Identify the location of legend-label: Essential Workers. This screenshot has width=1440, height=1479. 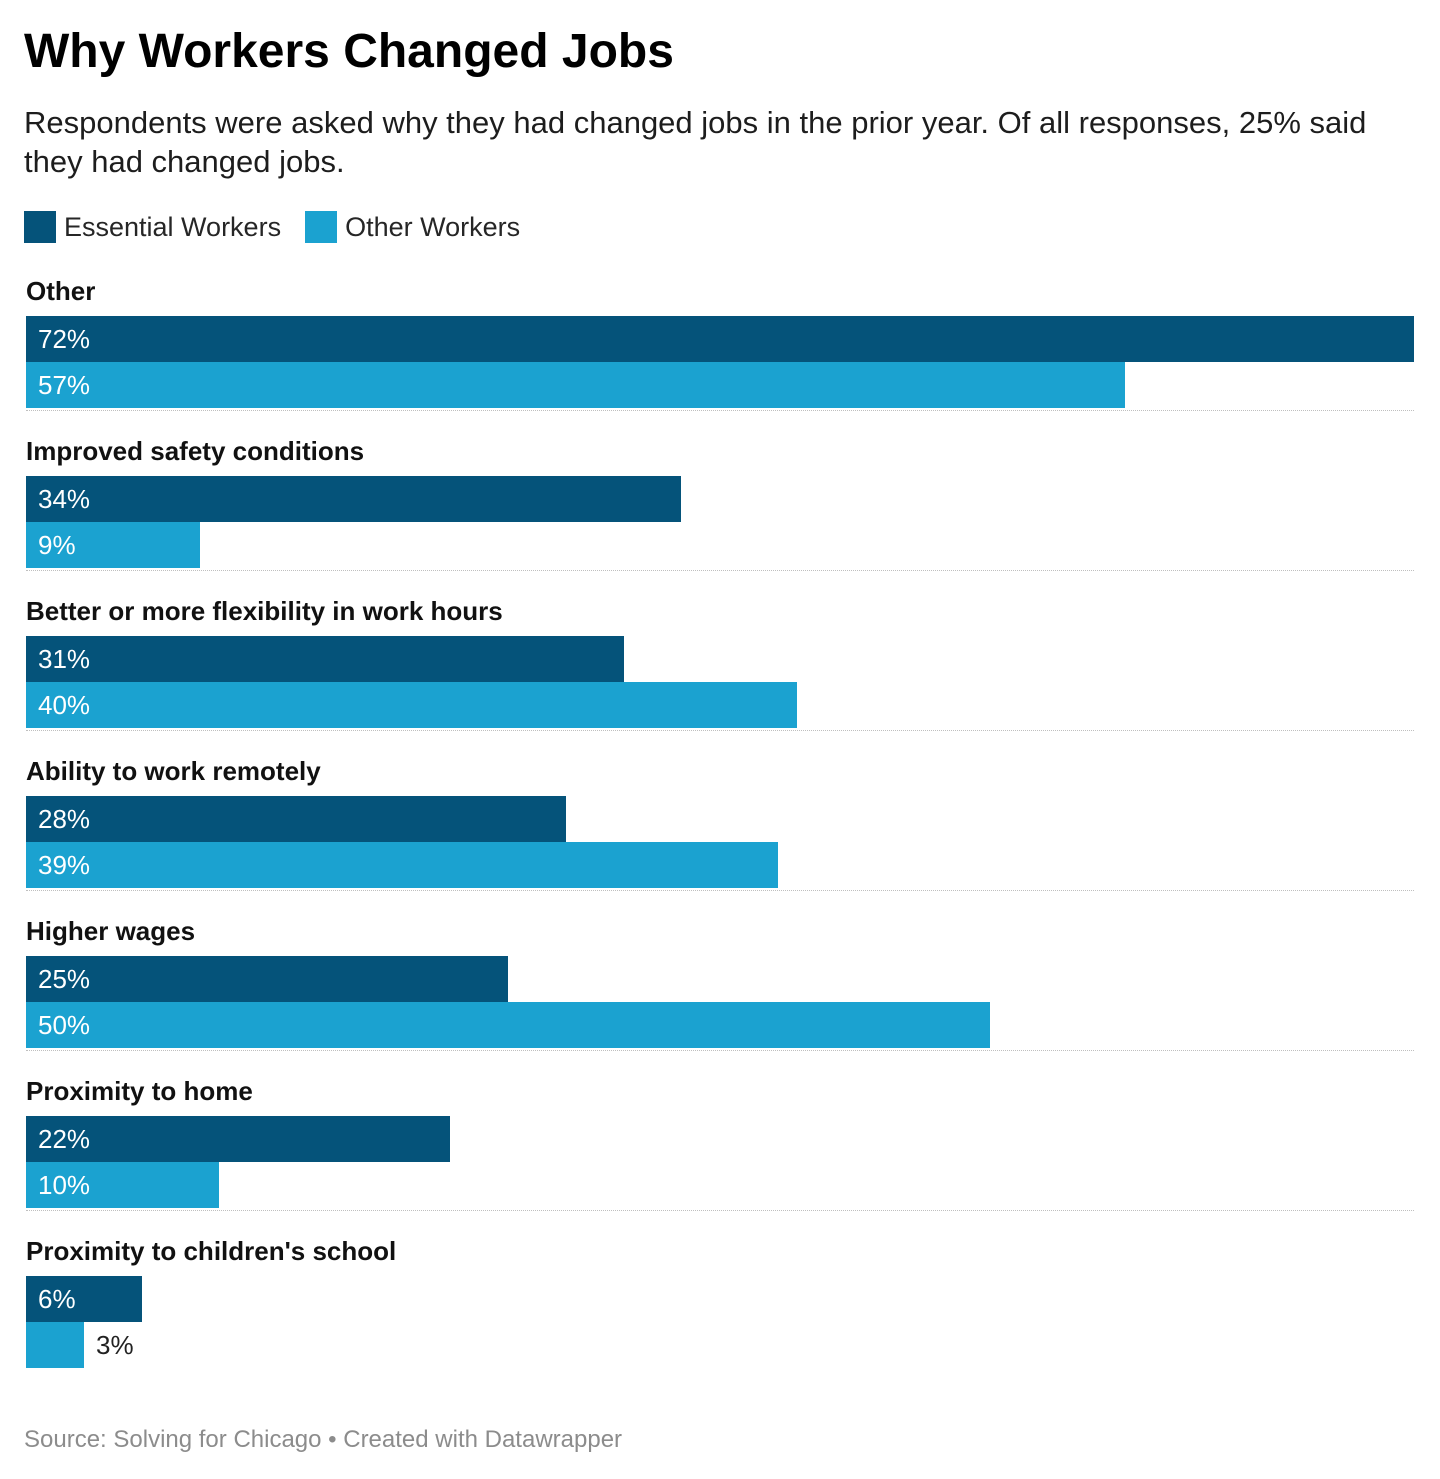
(173, 226).